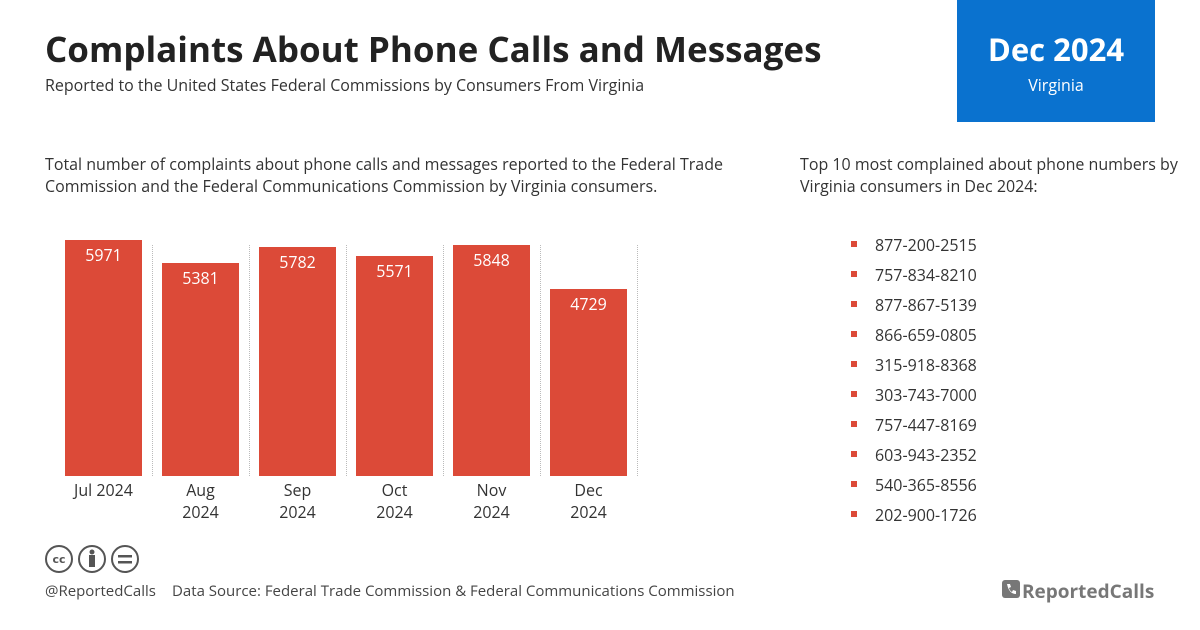  What do you see at coordinates (926, 335) in the screenshot?
I see `phone-number: 866-659-0805` at bounding box center [926, 335].